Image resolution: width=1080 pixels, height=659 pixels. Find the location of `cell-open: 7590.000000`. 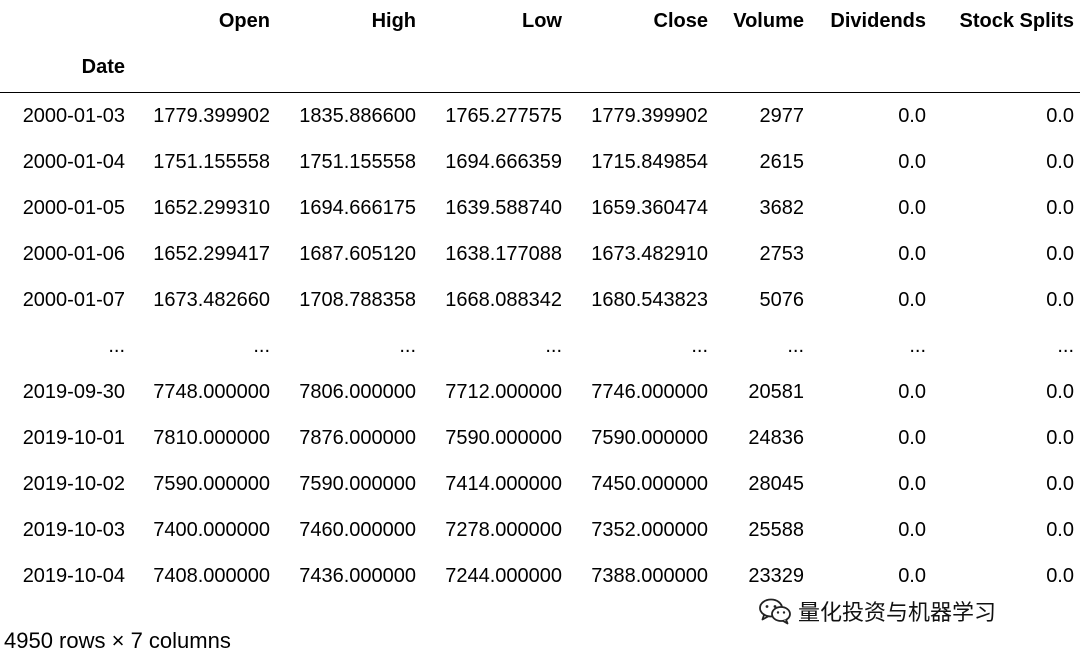

cell-open: 7590.000000 is located at coordinates (211, 483).